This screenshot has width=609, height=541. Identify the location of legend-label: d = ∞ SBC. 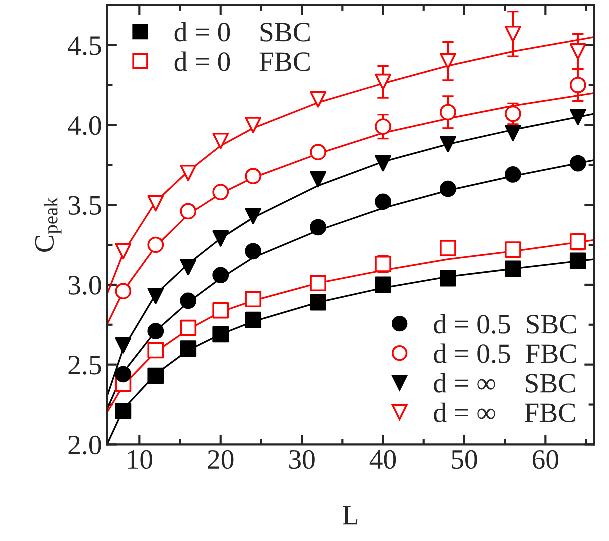
(505, 383).